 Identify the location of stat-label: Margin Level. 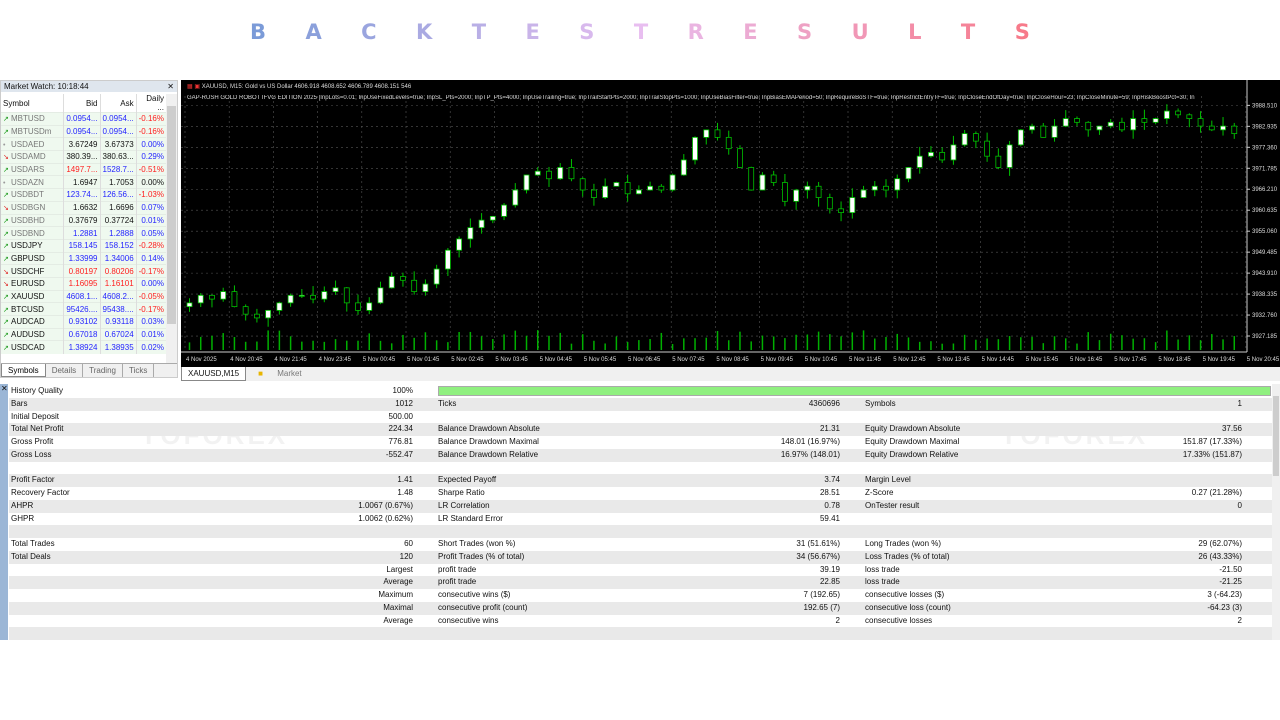
(888, 480).